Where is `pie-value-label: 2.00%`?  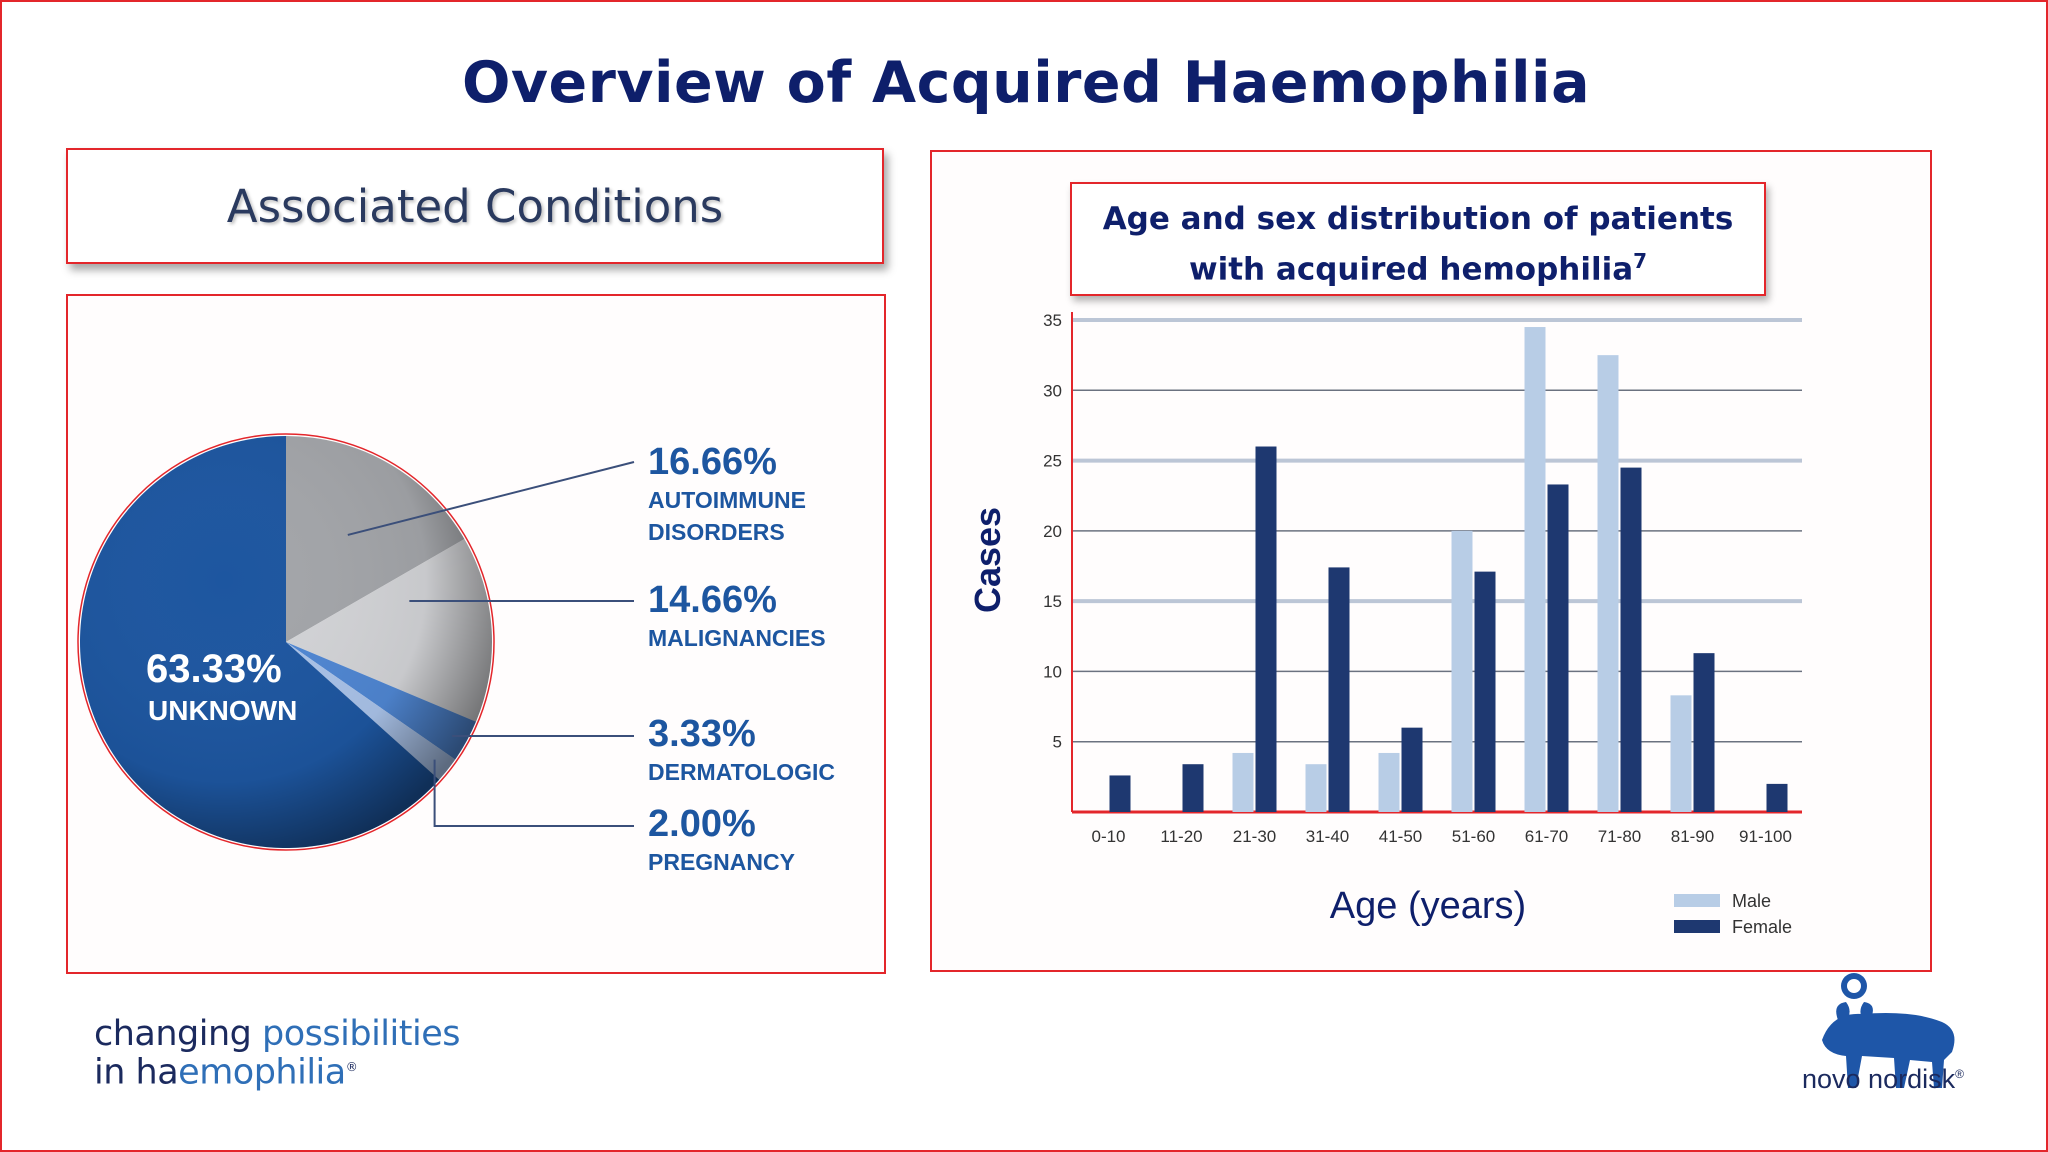
pie-value-label: 2.00% is located at coordinates (702, 824).